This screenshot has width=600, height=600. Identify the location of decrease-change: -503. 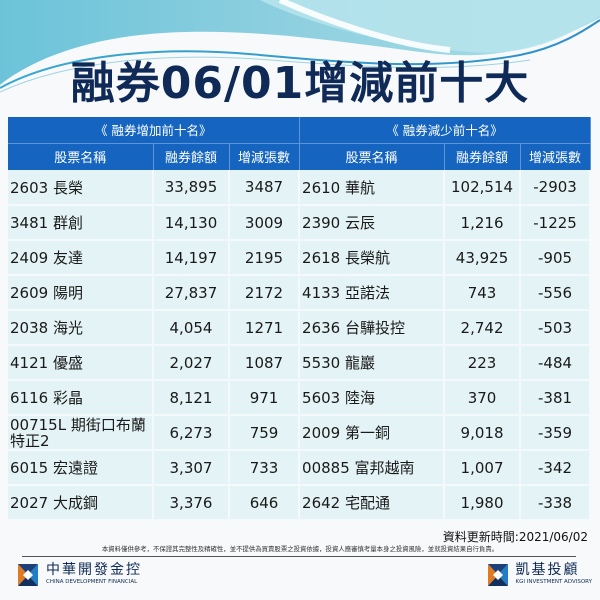
(556, 328).